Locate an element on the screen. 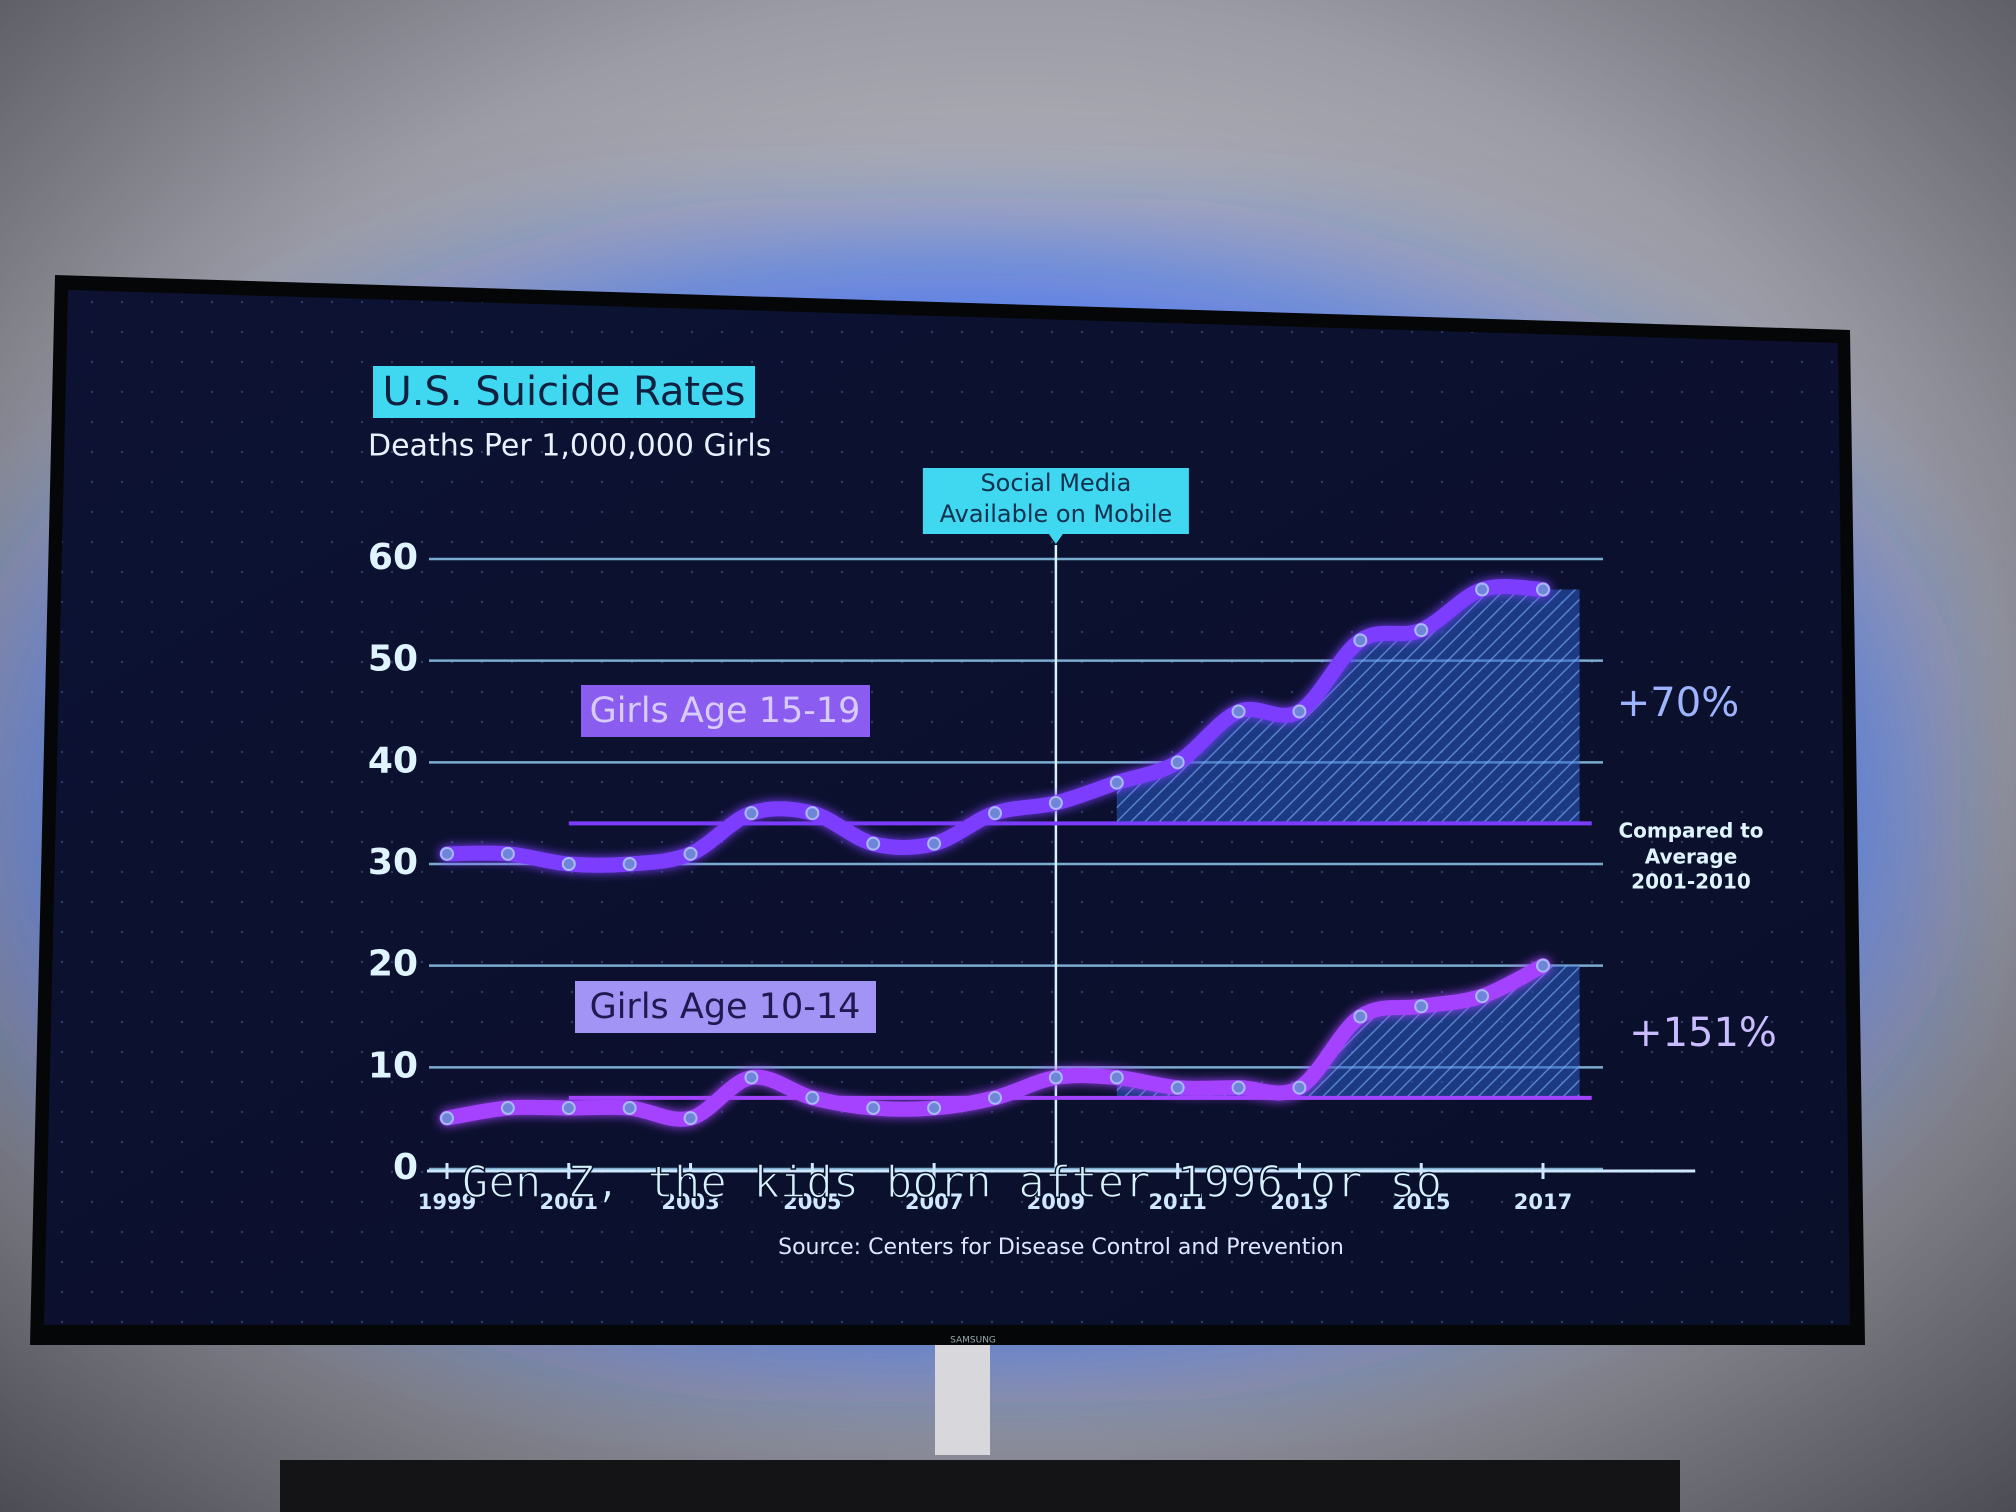 The height and width of the screenshot is (1512, 2016). comparison-note: Average is located at coordinates (1691, 857).